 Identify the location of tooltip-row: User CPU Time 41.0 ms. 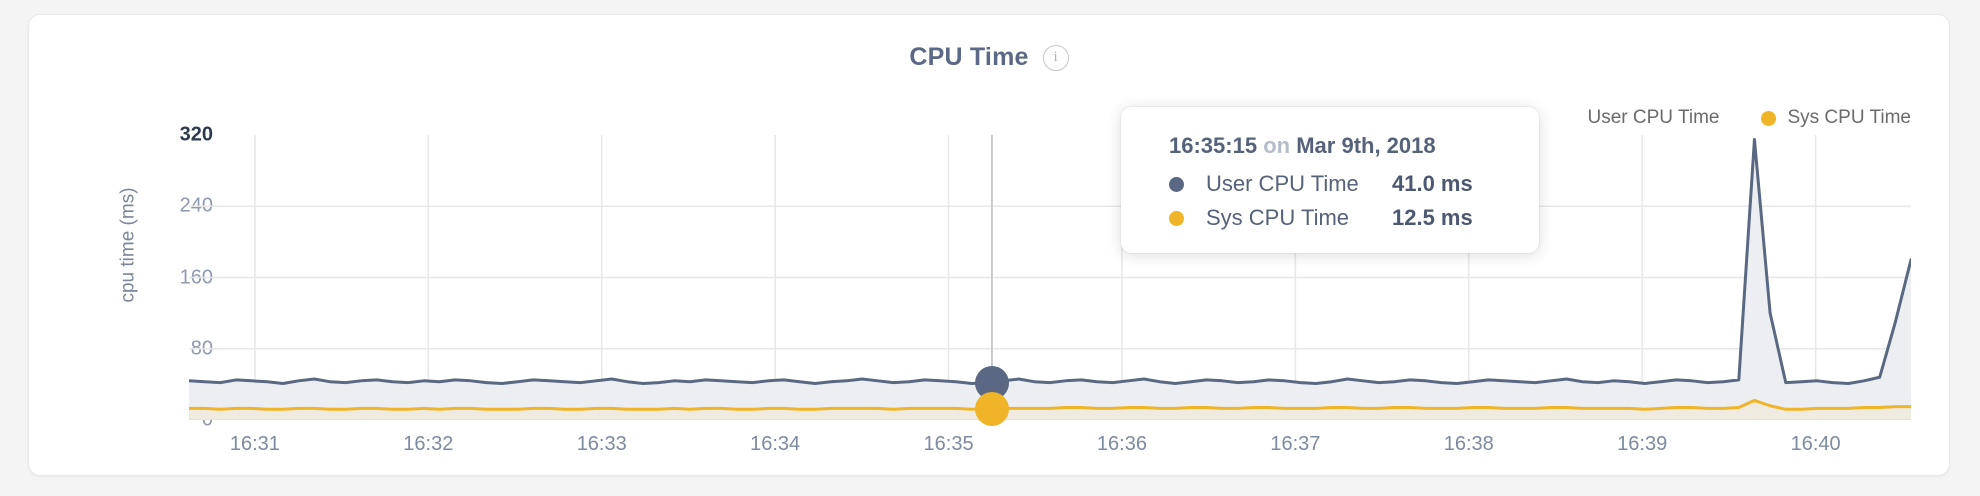
(1330, 184).